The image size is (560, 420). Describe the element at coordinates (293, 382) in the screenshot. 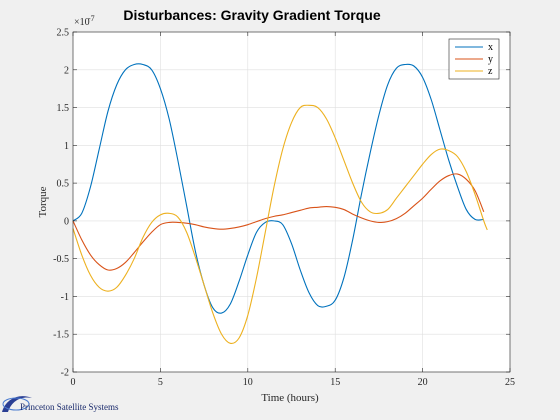

I see `x-tick-labels: 0 5 10 15 20 25` at that location.